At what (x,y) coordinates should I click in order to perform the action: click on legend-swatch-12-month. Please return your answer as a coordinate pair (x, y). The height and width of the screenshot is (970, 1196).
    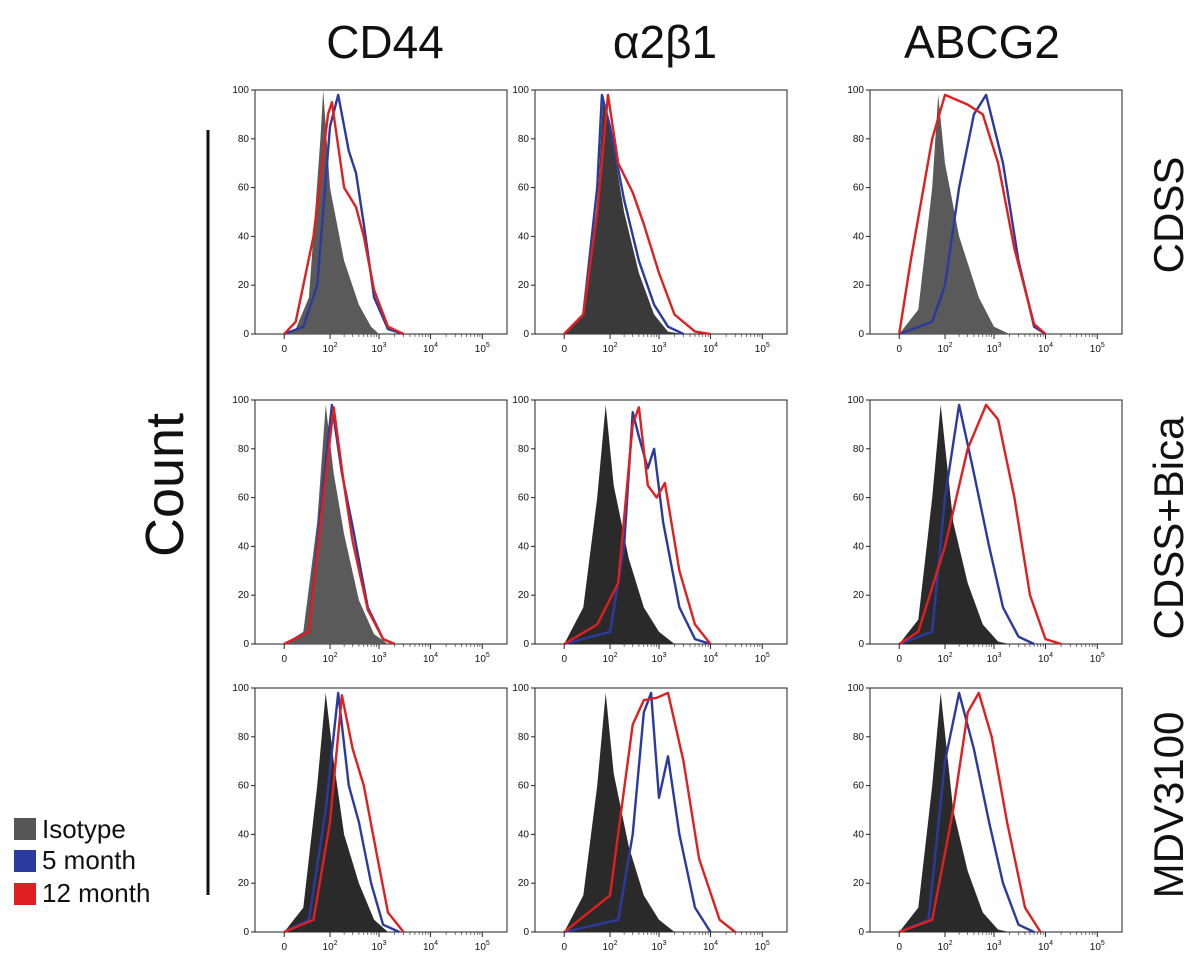
    Looking at the image, I should click on (25, 894).